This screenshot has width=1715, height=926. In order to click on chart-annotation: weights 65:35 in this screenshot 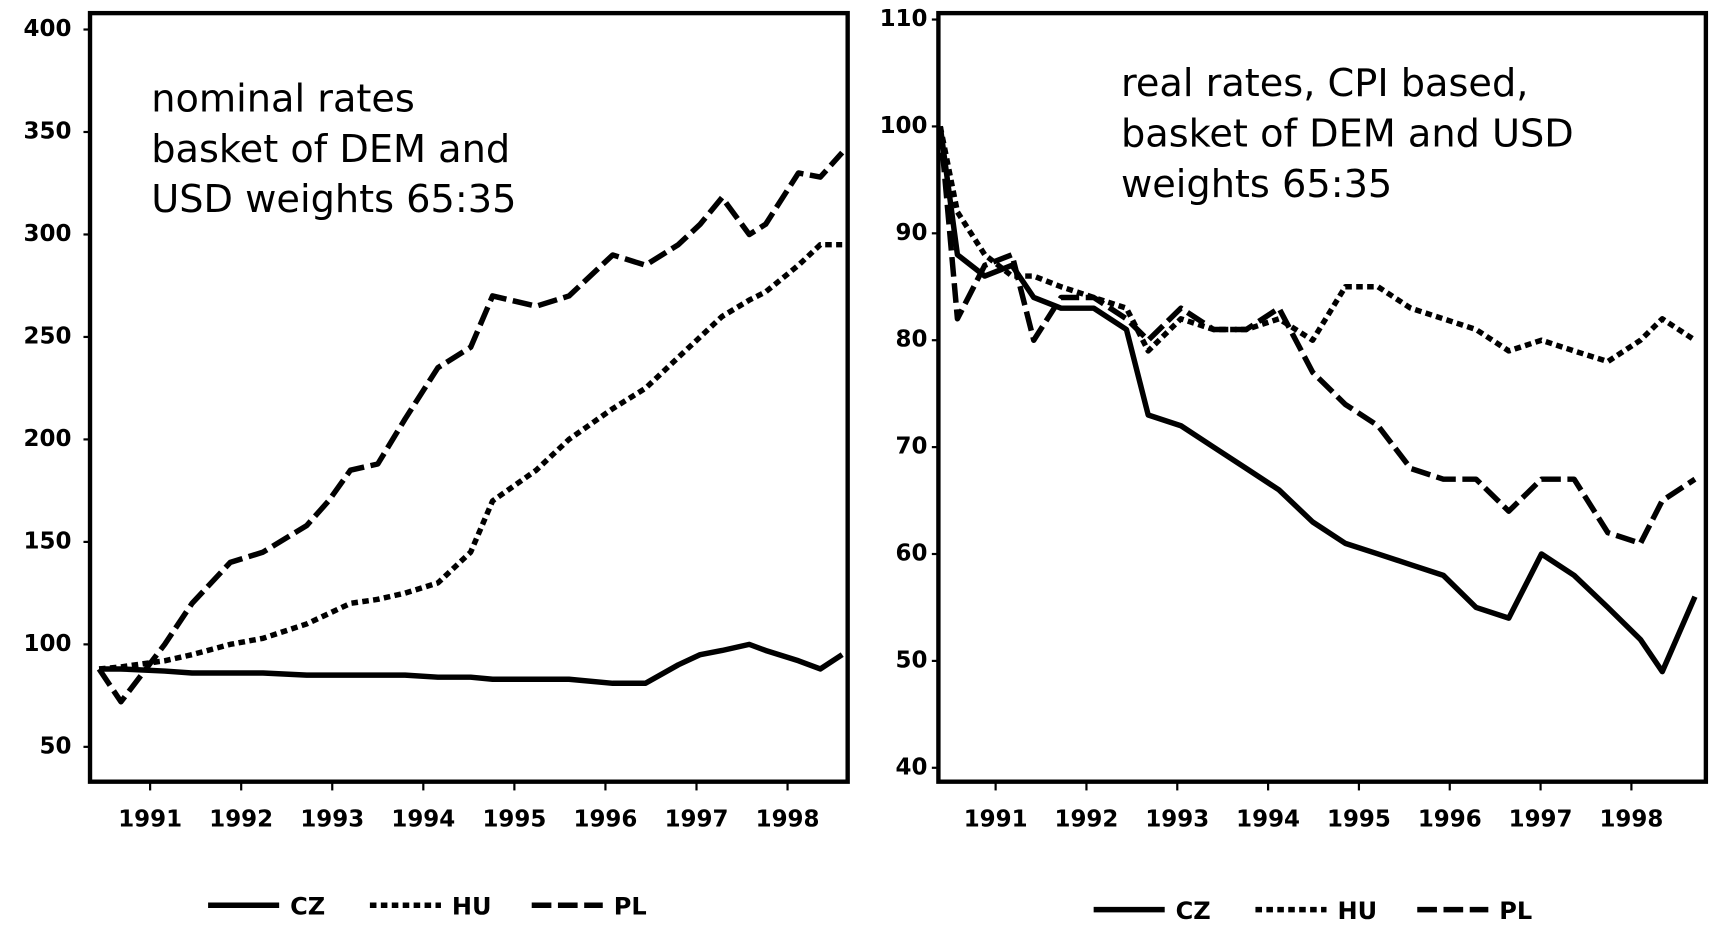, I will do `click(1256, 184)`.